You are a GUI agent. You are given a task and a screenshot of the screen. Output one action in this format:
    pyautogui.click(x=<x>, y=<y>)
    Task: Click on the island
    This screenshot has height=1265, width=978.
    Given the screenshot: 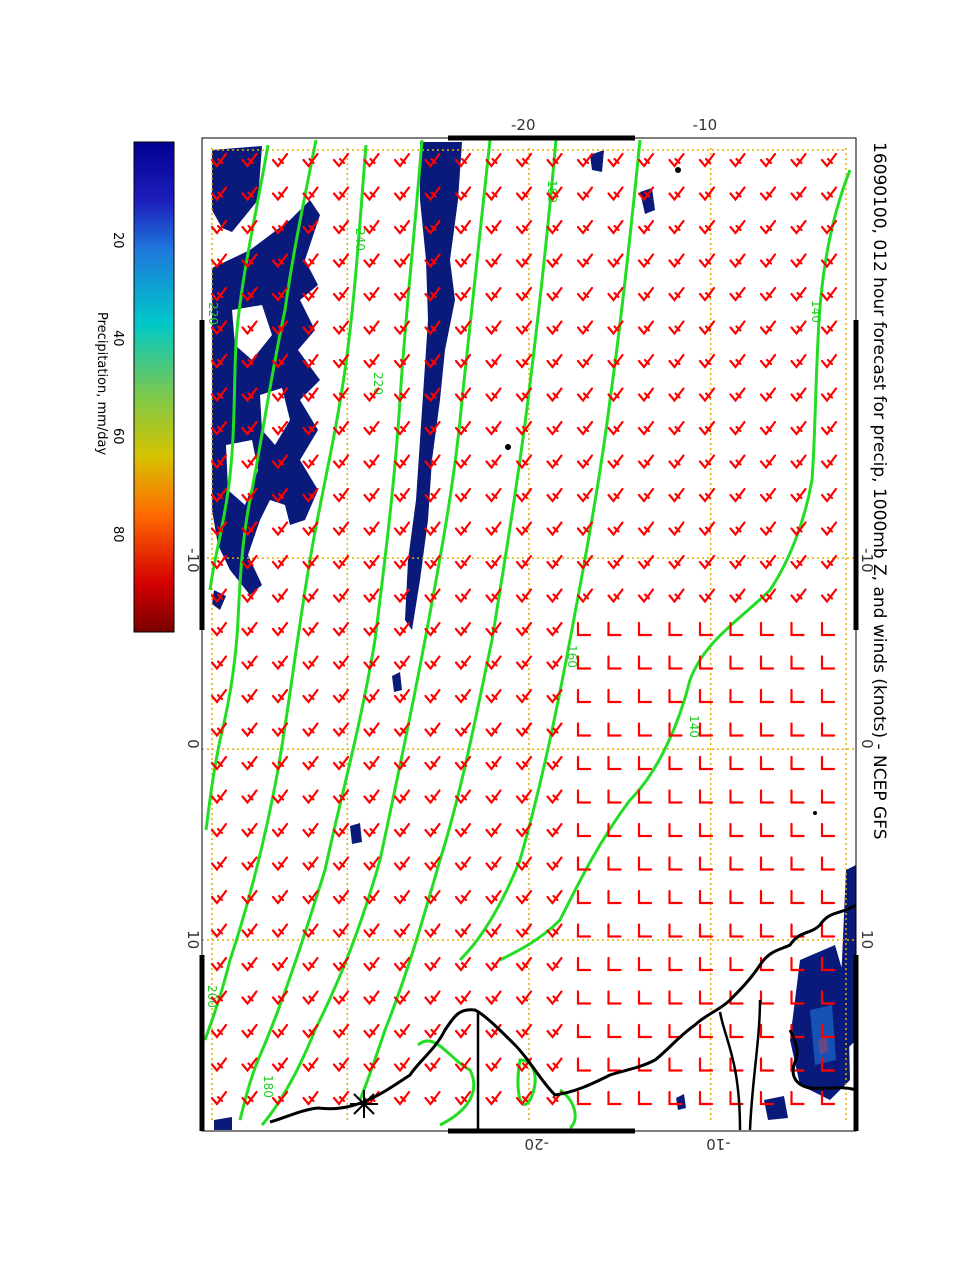 What is the action you would take?
    pyautogui.click(x=508, y=447)
    